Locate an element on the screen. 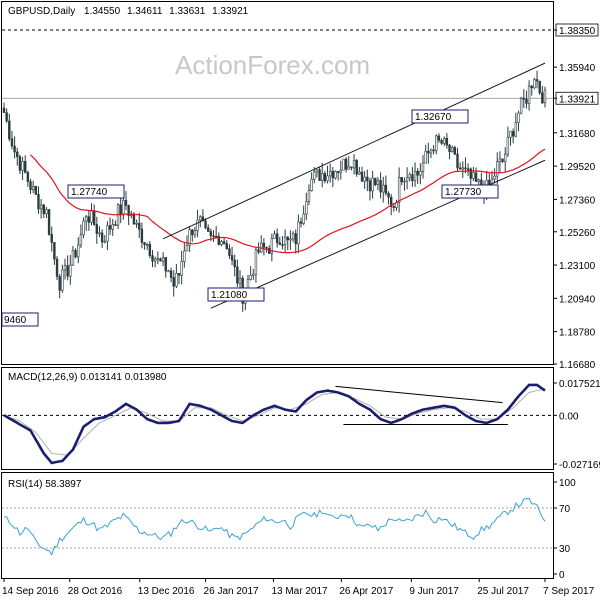  annotation-9460: 9460 is located at coordinates (20, 319).